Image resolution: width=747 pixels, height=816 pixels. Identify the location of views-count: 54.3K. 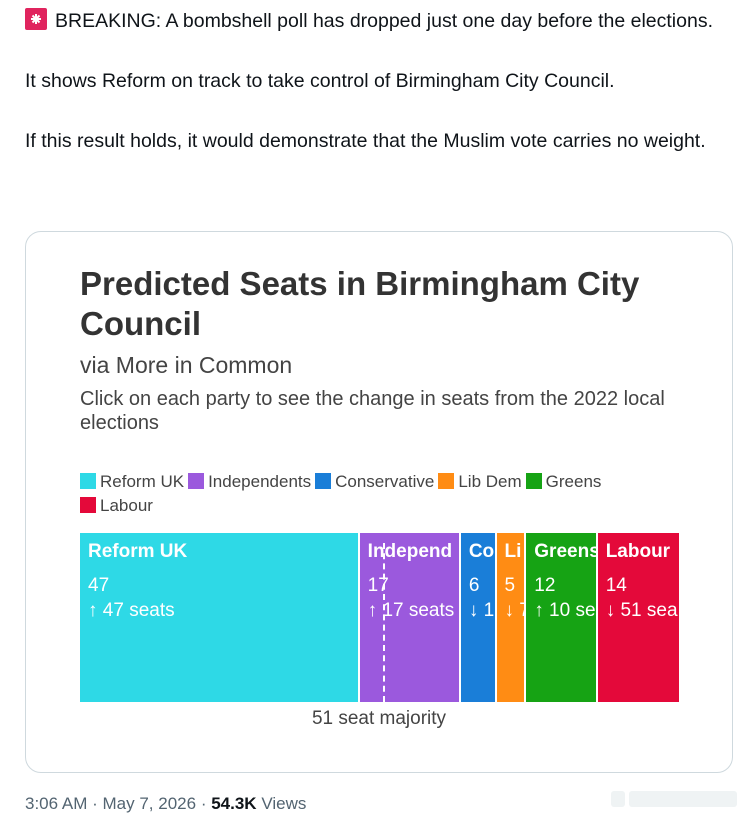
(234, 803).